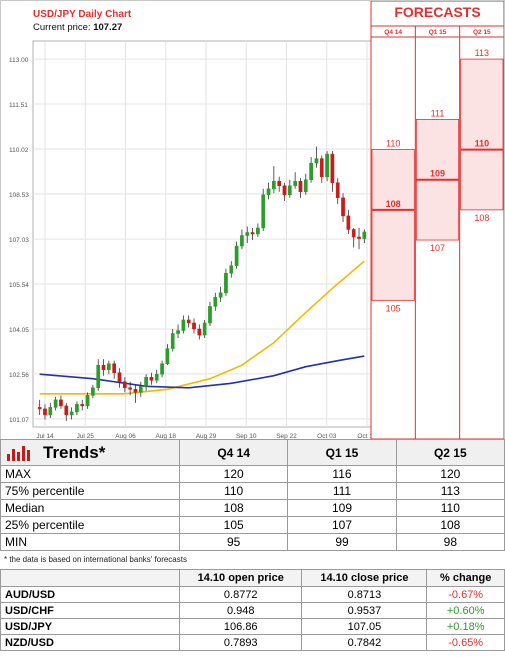 The width and height of the screenshot is (505, 657). I want to click on fx-close: 0.8713, so click(364, 594).